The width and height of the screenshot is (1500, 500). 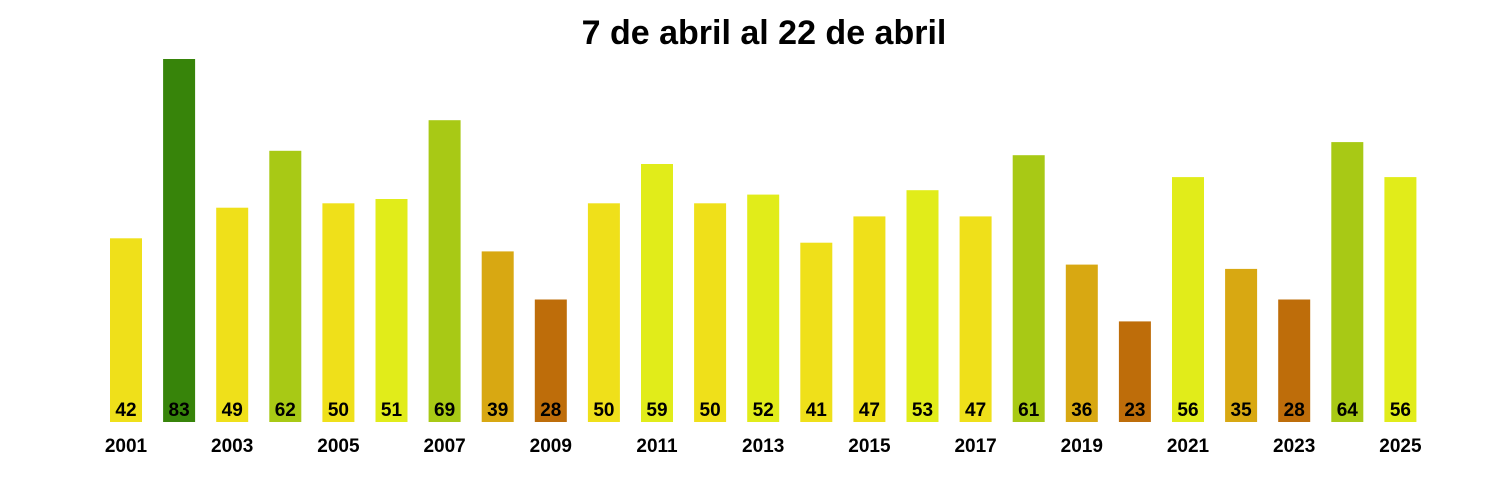 What do you see at coordinates (869, 410) in the screenshot?
I see `value-label-2015: 47` at bounding box center [869, 410].